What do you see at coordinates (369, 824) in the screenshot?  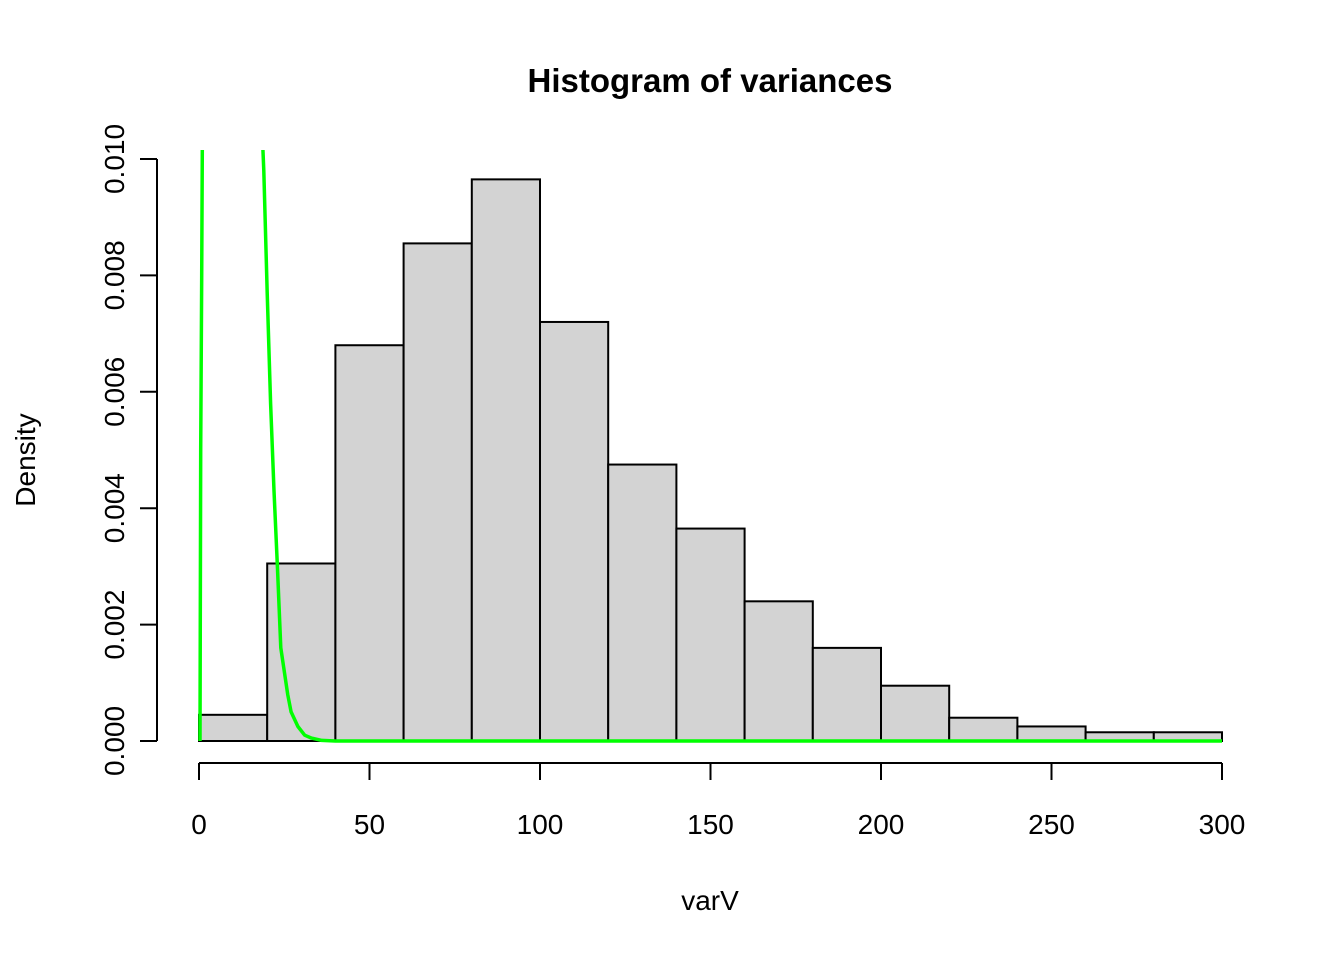 I see `x-tick-label: 50` at bounding box center [369, 824].